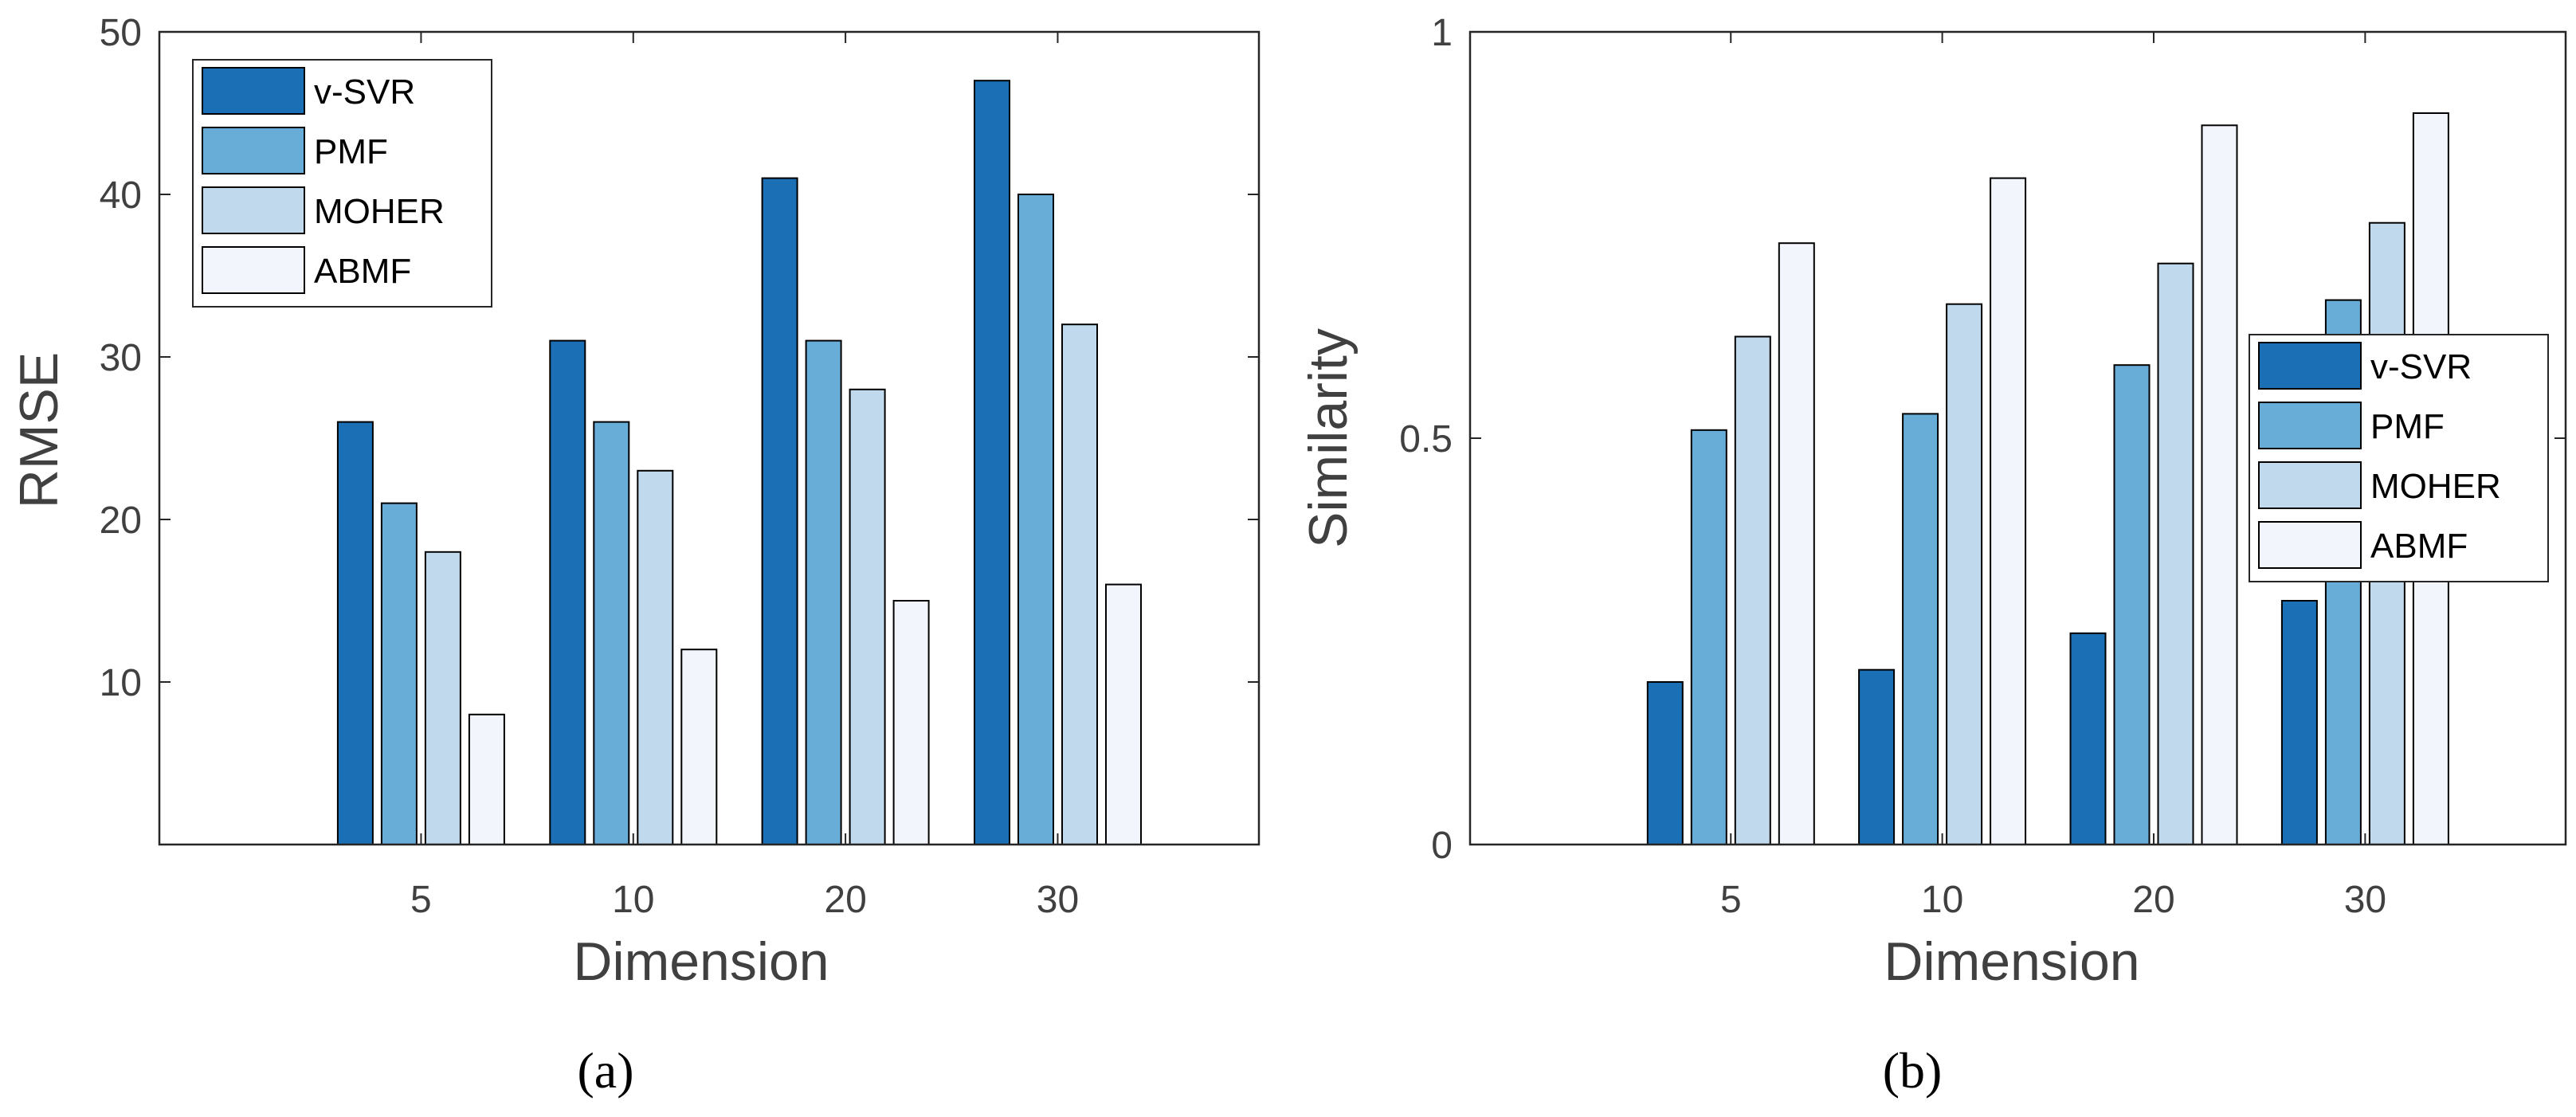 Image resolution: width=2576 pixels, height=1117 pixels. I want to click on y-tick-label: 30, so click(121, 358).